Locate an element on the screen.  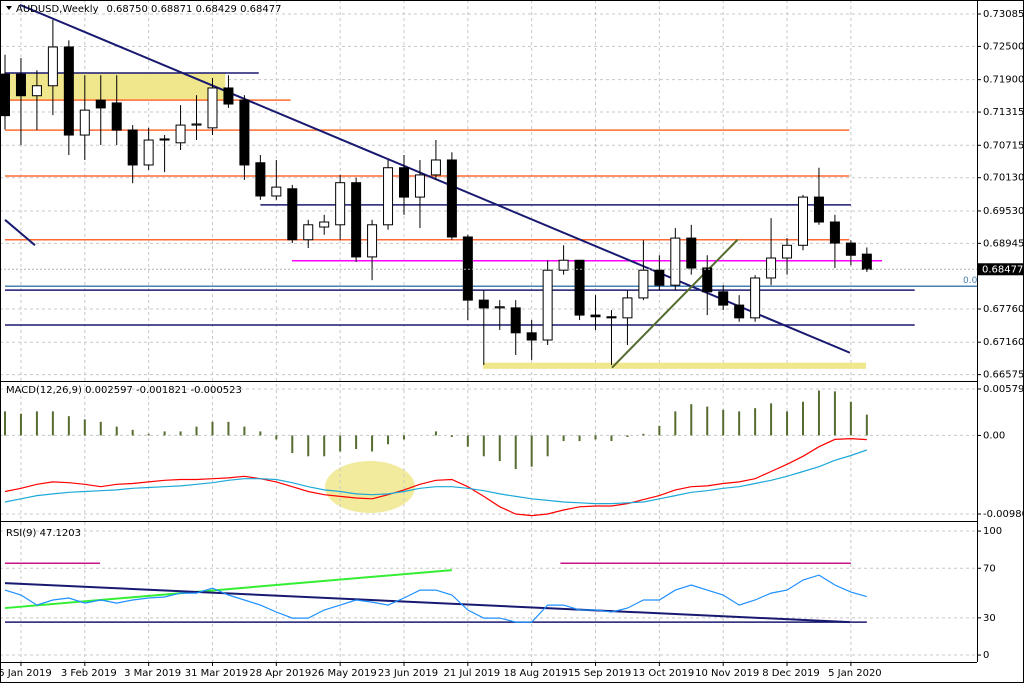
highlight-ellipse is located at coordinates (370, 487).